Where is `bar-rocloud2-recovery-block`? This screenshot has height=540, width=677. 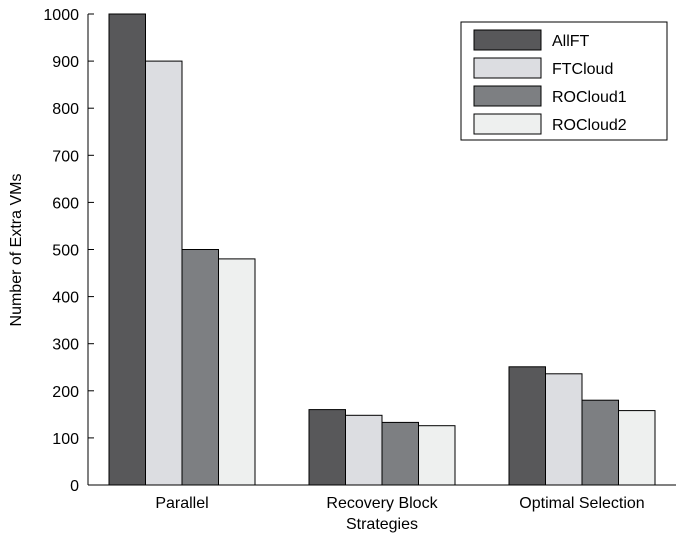
bar-rocloud2-recovery-block is located at coordinates (437, 455).